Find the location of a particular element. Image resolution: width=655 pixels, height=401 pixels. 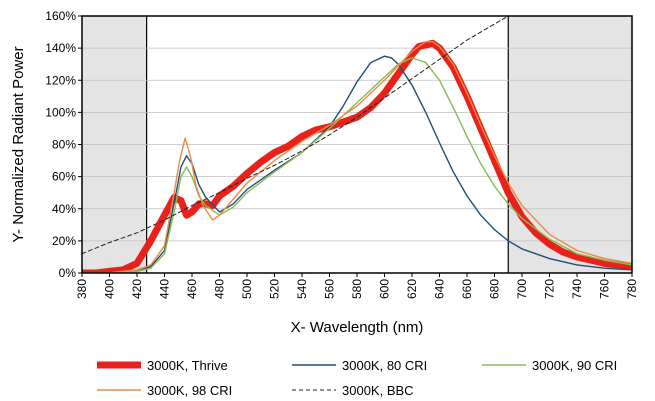

x-tick-label-7: 520 is located at coordinates (275, 289).